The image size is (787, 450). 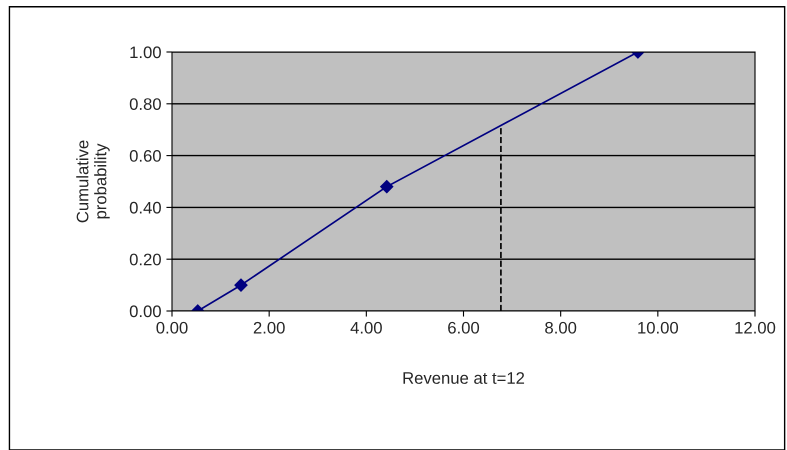 What do you see at coordinates (145, 52) in the screenshot?
I see `y-tick-label: 1.00` at bounding box center [145, 52].